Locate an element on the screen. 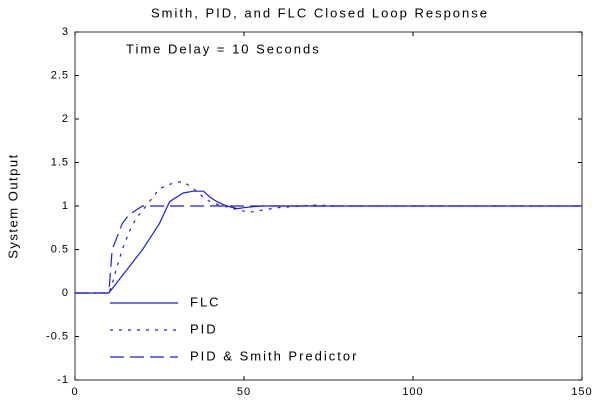 This screenshot has width=603, height=401. x-tick-label: 150 is located at coordinates (581, 392).